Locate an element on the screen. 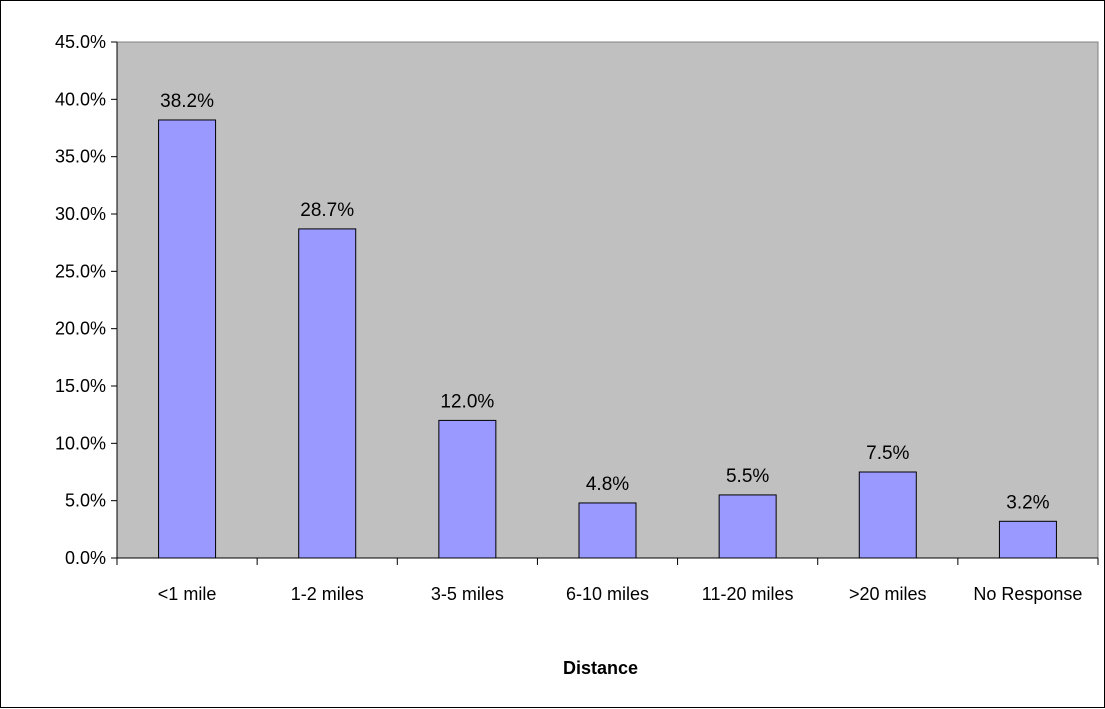 The image size is (1105, 709). y-tick-label: 35.0% is located at coordinates (80, 157).